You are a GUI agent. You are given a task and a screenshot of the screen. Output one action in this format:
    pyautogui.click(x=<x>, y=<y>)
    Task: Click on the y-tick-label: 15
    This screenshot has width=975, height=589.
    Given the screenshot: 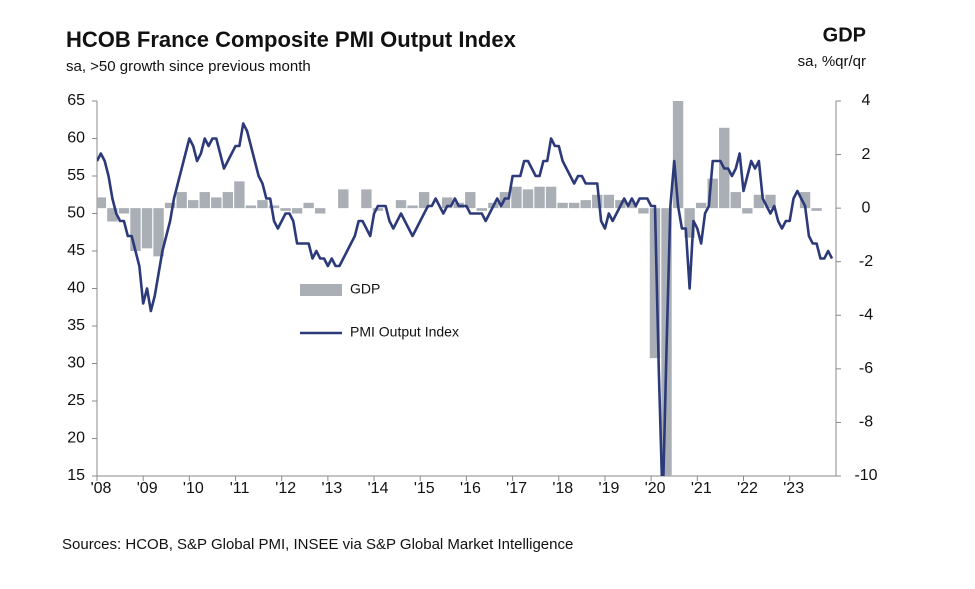 What is the action you would take?
    pyautogui.click(x=76, y=475)
    